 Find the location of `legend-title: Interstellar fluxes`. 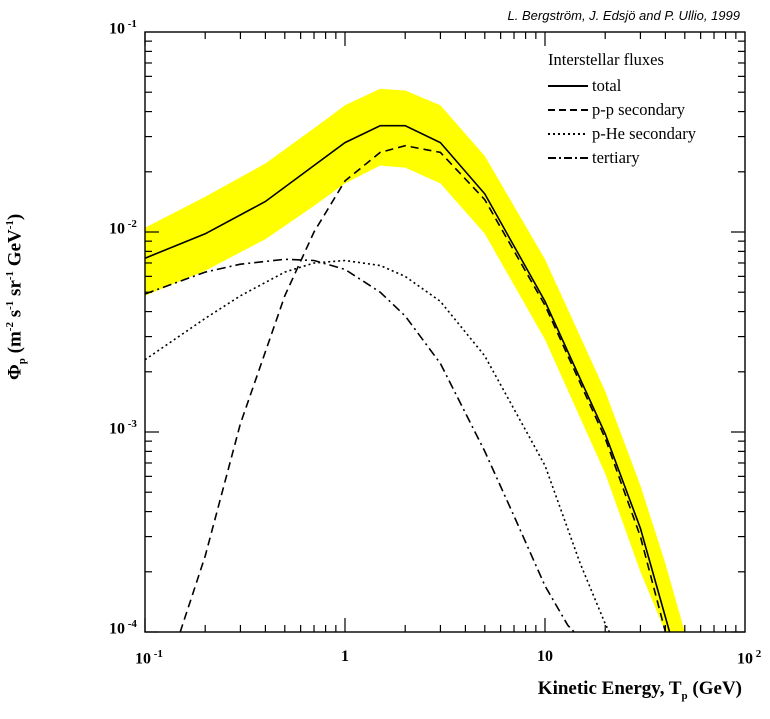

legend-title: Interstellar fluxes is located at coordinates (606, 59).